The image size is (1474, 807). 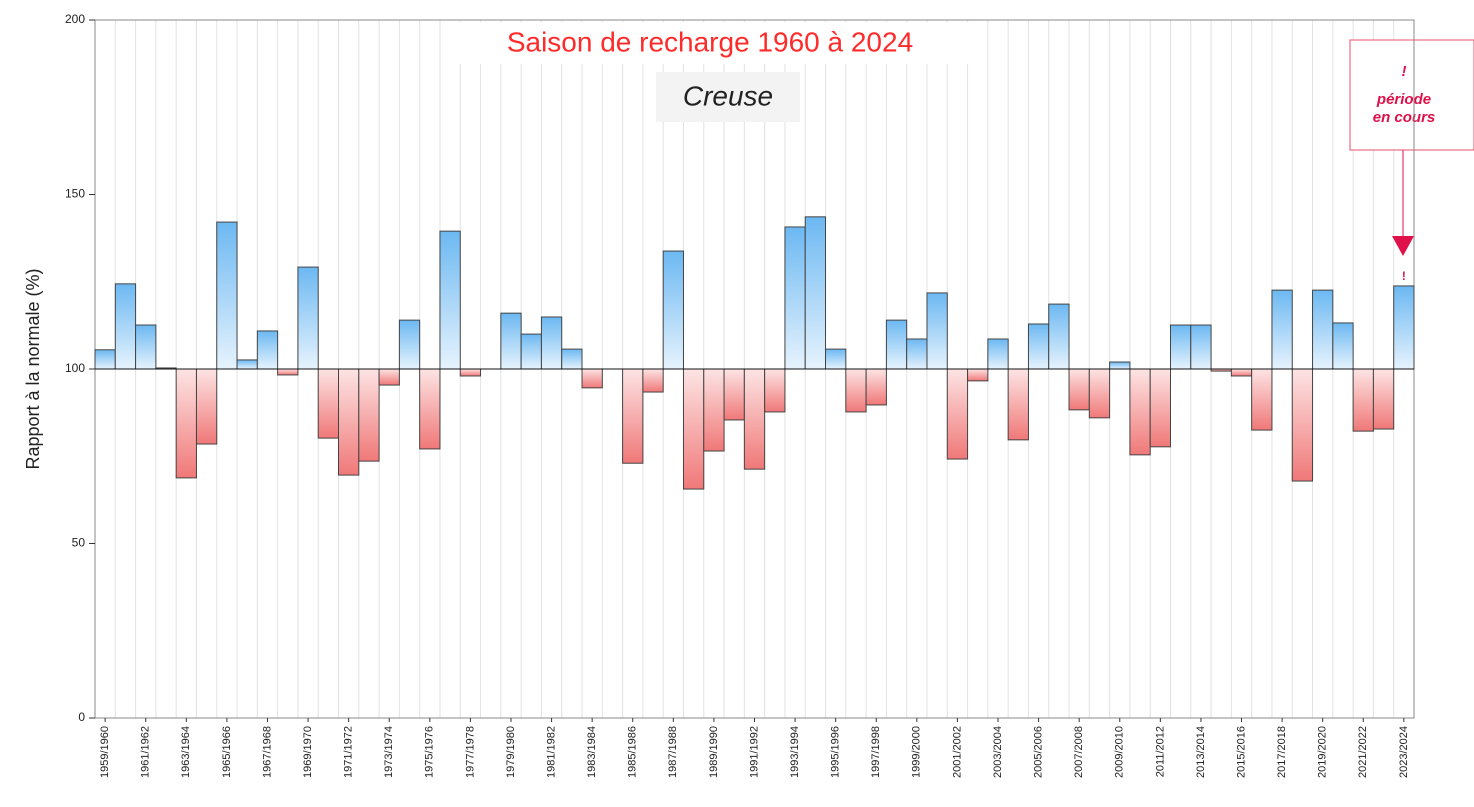 What do you see at coordinates (1038, 752) in the screenshot?
I see `x-tick-label: 2005/2006` at bounding box center [1038, 752].